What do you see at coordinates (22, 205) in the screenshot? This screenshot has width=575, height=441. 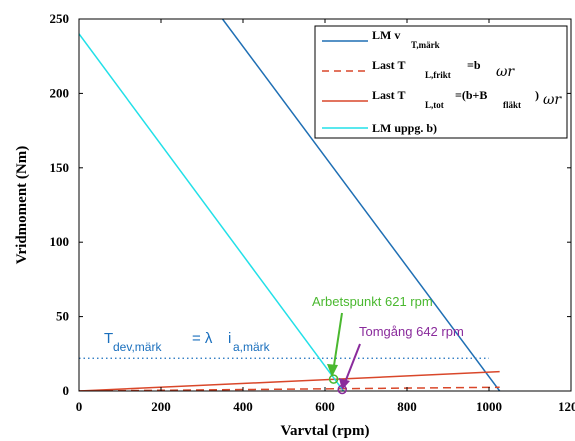 I see `y-axis-title: Vridmoment (Nm)` at bounding box center [22, 205].